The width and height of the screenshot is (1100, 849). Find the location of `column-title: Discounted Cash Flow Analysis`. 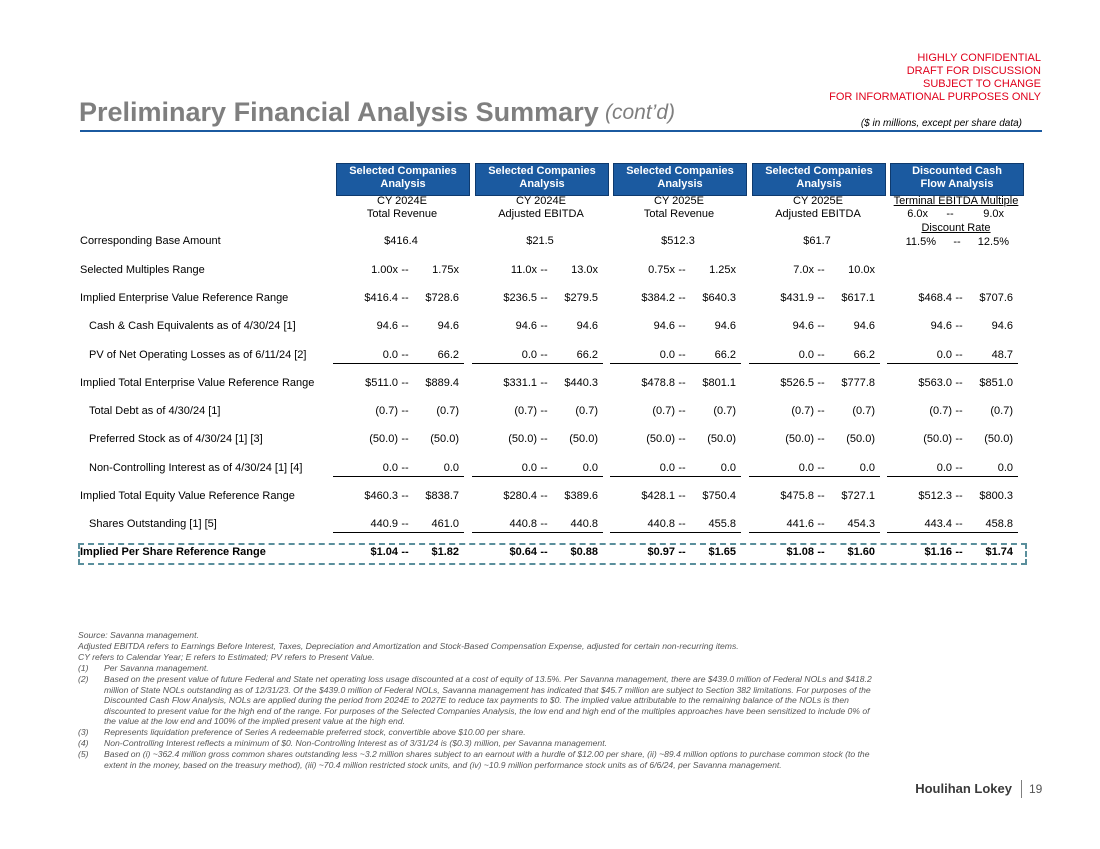

column-title: Discounted Cash Flow Analysis is located at coordinates (957, 177).